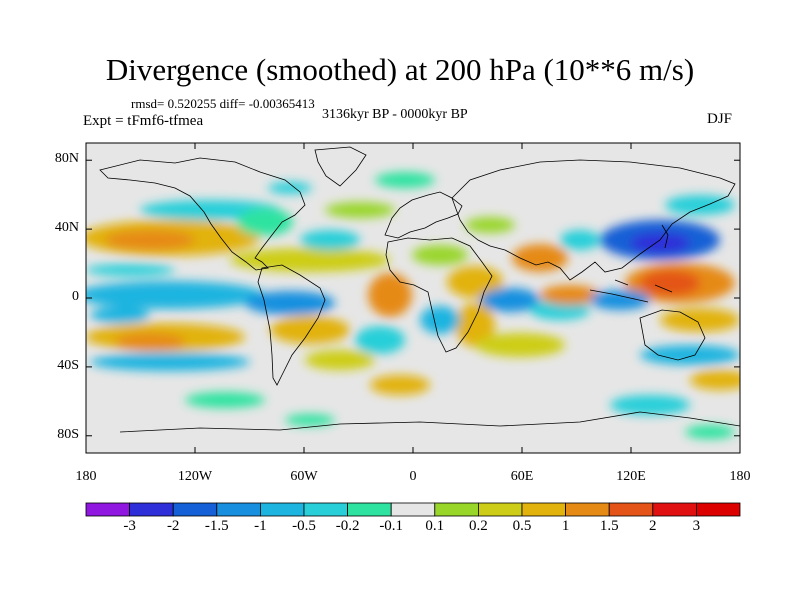  Describe the element at coordinates (291, 325) in the screenshot. I see `coastline-south-america` at that location.